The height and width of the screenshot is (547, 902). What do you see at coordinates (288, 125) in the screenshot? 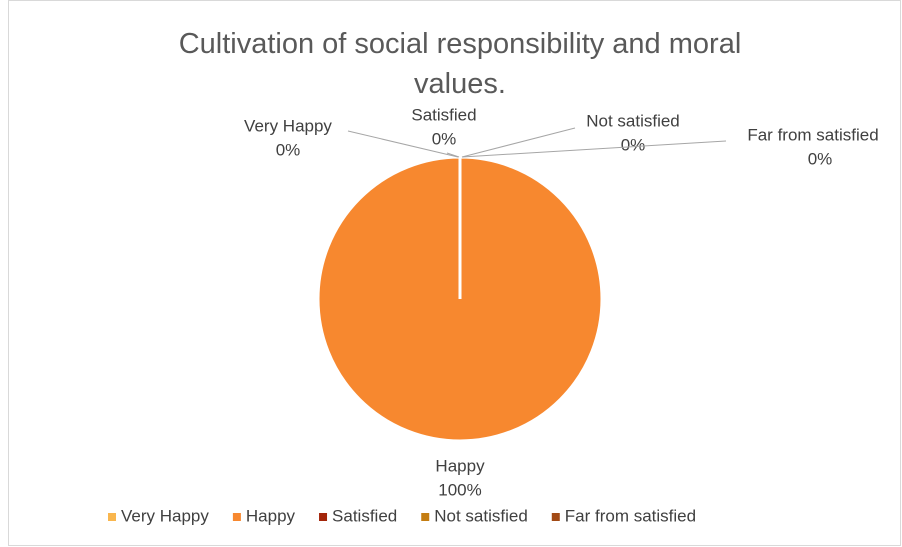
I see `data-label-name: Very Happy` at bounding box center [288, 125].